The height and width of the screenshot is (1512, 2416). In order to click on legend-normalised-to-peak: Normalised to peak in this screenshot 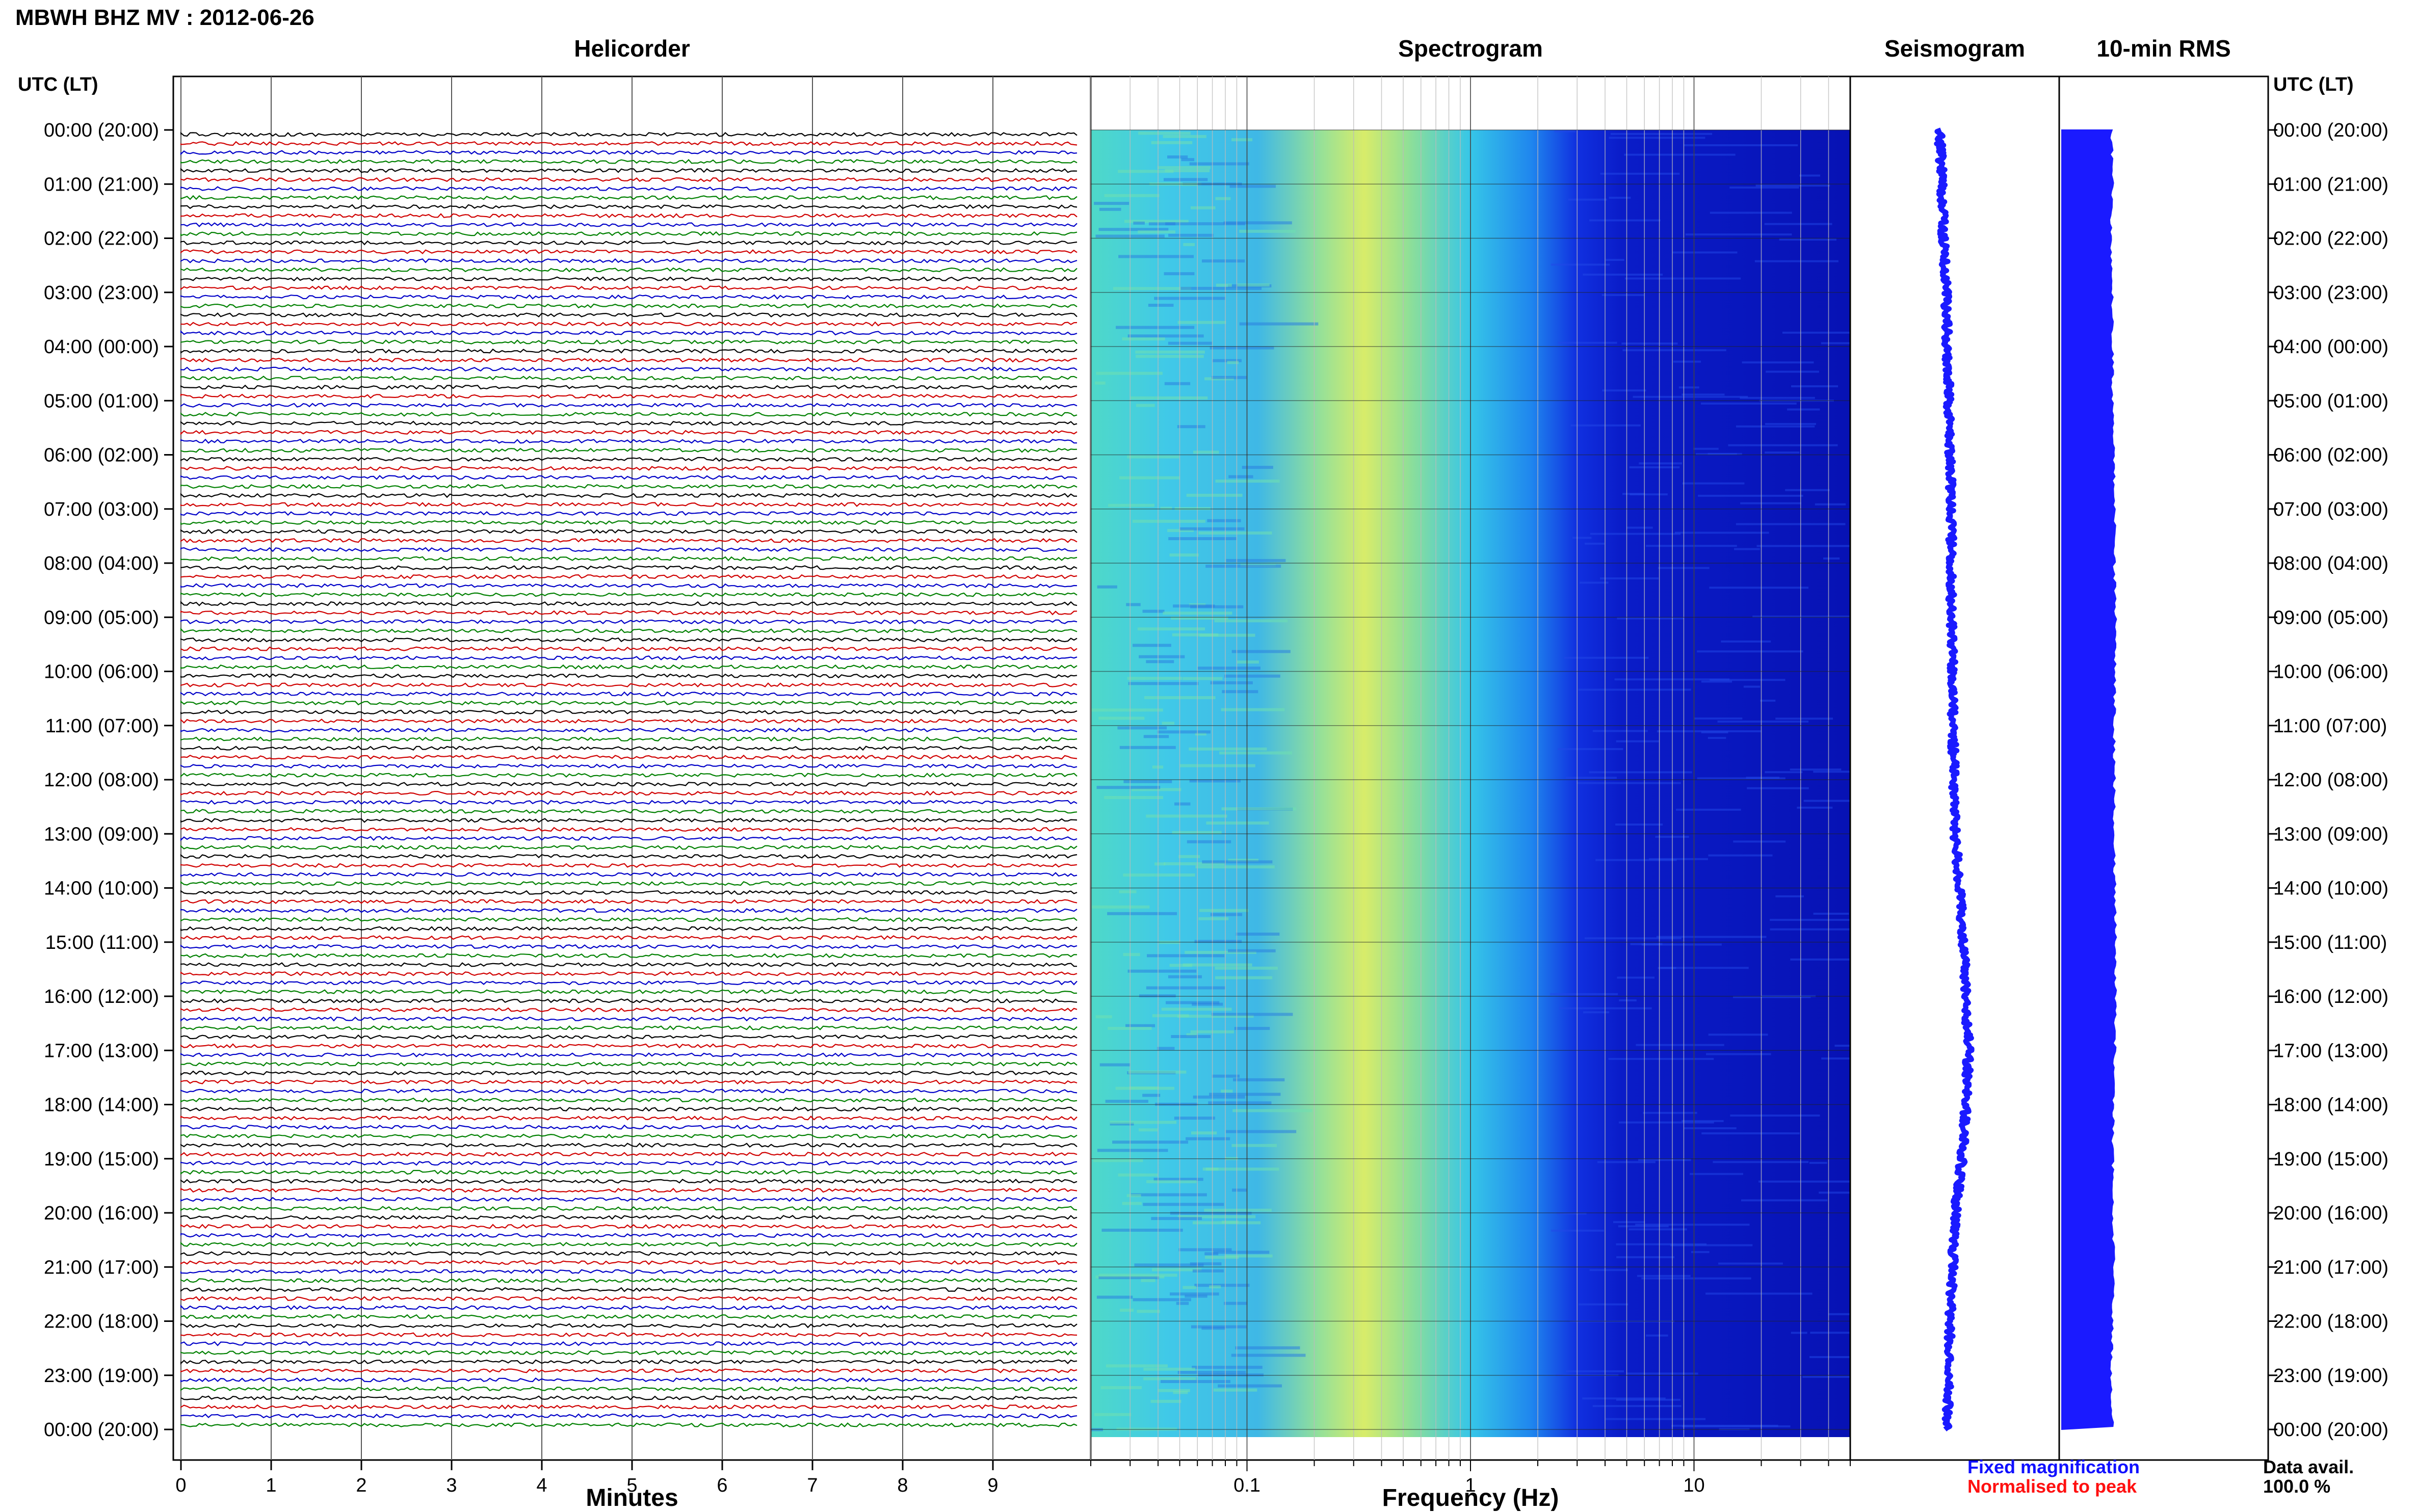, I will do `click(2052, 1486)`.